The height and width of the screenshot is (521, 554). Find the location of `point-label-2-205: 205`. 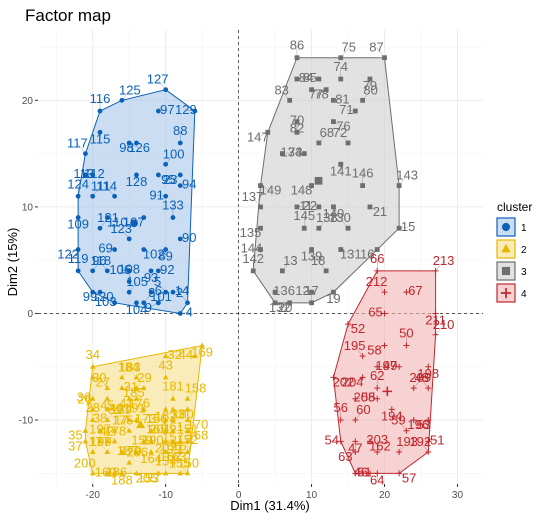

point-label-2-205: 205 is located at coordinates (147, 477).